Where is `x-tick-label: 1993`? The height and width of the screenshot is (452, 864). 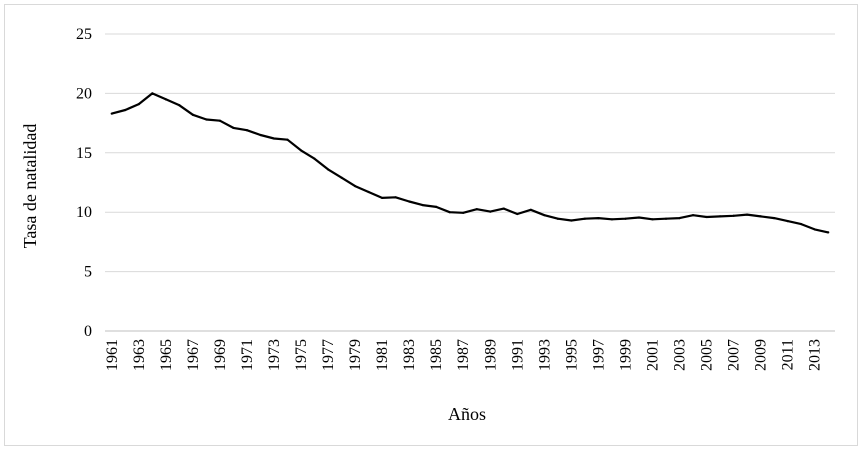 x-tick-label: 1993 is located at coordinates (544, 355).